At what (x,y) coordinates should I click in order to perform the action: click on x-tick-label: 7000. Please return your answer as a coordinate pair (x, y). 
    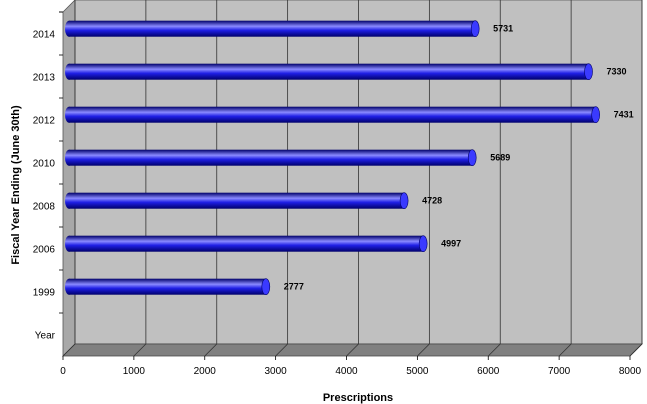
    Looking at the image, I should click on (559, 371).